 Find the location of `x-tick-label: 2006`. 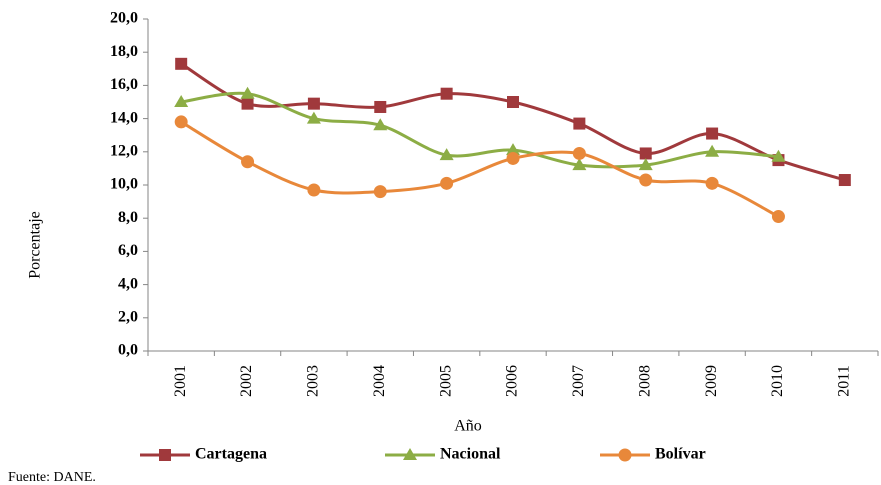

x-tick-label: 2006 is located at coordinates (512, 381).